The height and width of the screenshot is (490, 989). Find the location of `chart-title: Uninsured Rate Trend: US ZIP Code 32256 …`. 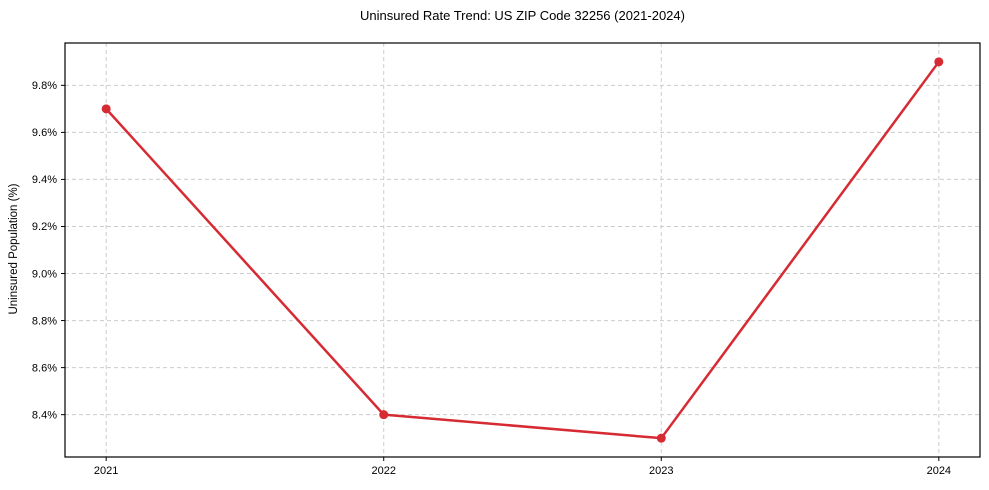

chart-title: Uninsured Rate Trend: US ZIP Code 32256 … is located at coordinates (522, 15).